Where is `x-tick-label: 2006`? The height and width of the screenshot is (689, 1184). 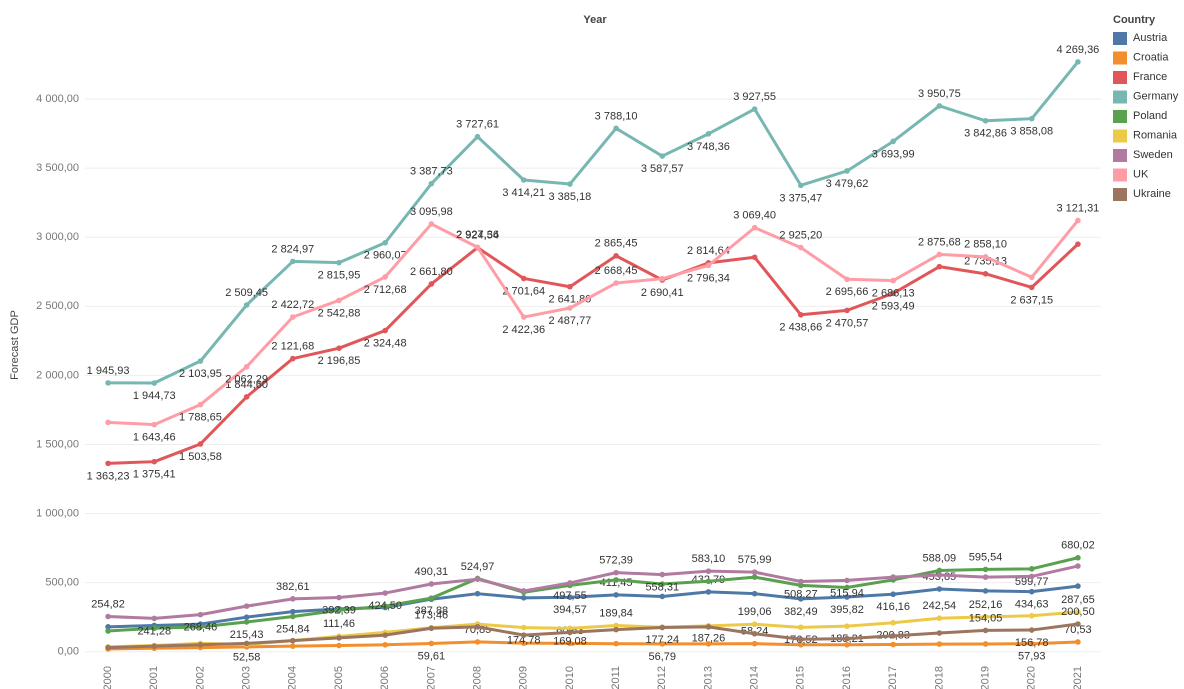
x-tick-label: 2006 is located at coordinates (385, 677).